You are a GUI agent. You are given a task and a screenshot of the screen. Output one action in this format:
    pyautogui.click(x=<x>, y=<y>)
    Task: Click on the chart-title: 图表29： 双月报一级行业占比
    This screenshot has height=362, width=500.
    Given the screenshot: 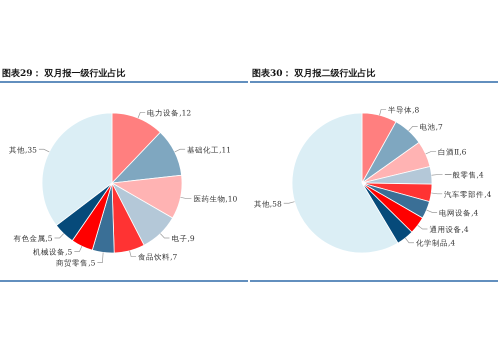 What is the action you would take?
    pyautogui.click(x=64, y=73)
    